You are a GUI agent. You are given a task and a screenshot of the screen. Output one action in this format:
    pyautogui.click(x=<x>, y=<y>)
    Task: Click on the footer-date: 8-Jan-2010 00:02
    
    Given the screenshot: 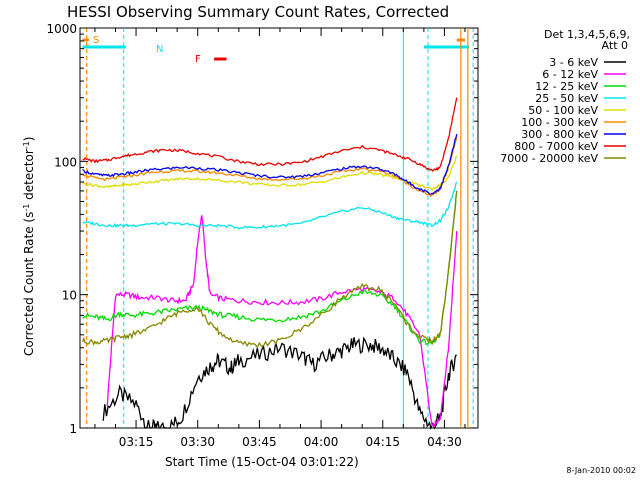 What is the action you would take?
    pyautogui.click(x=601, y=470)
    